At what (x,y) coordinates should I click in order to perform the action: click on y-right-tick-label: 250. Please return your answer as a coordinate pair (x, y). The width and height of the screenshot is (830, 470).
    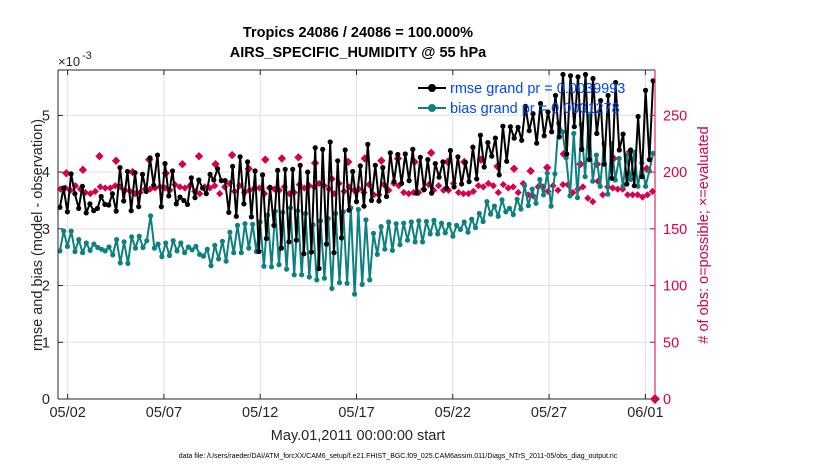
    Looking at the image, I should click on (675, 116).